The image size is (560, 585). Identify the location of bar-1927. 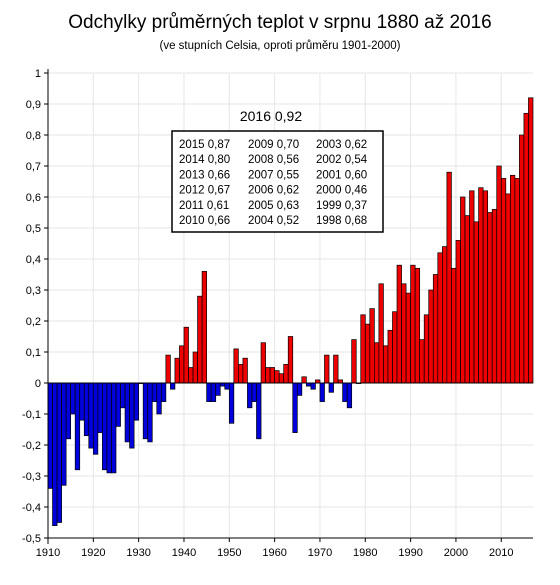
(127, 412).